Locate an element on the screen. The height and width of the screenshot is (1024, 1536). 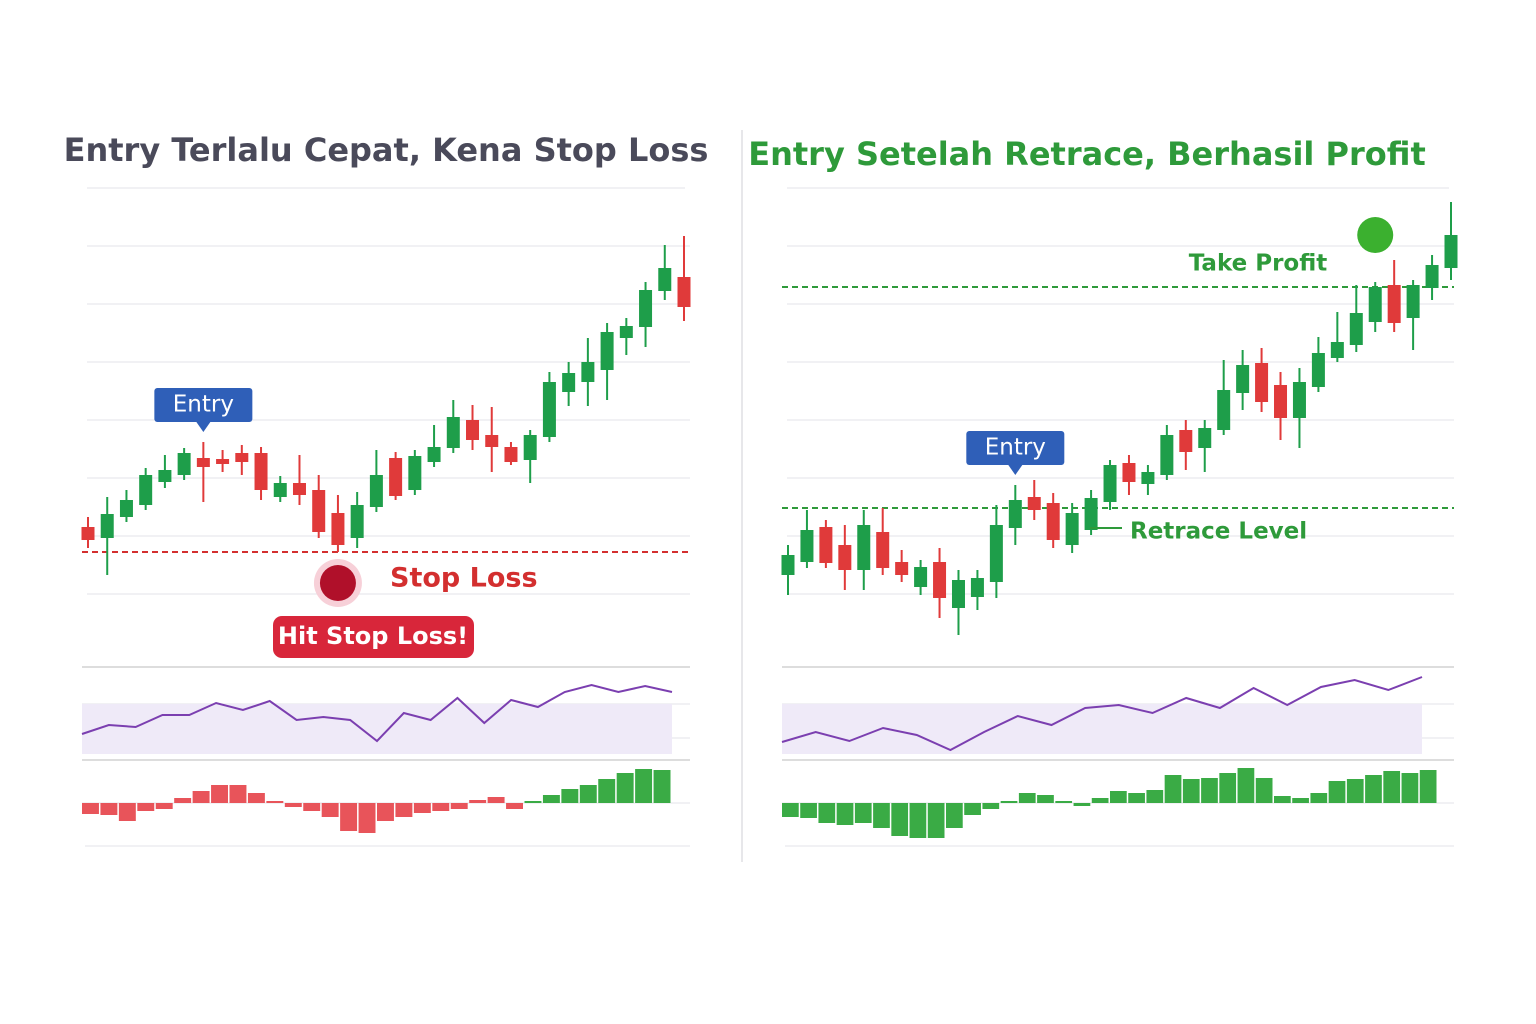
callout-box is located at coordinates (373, 637).